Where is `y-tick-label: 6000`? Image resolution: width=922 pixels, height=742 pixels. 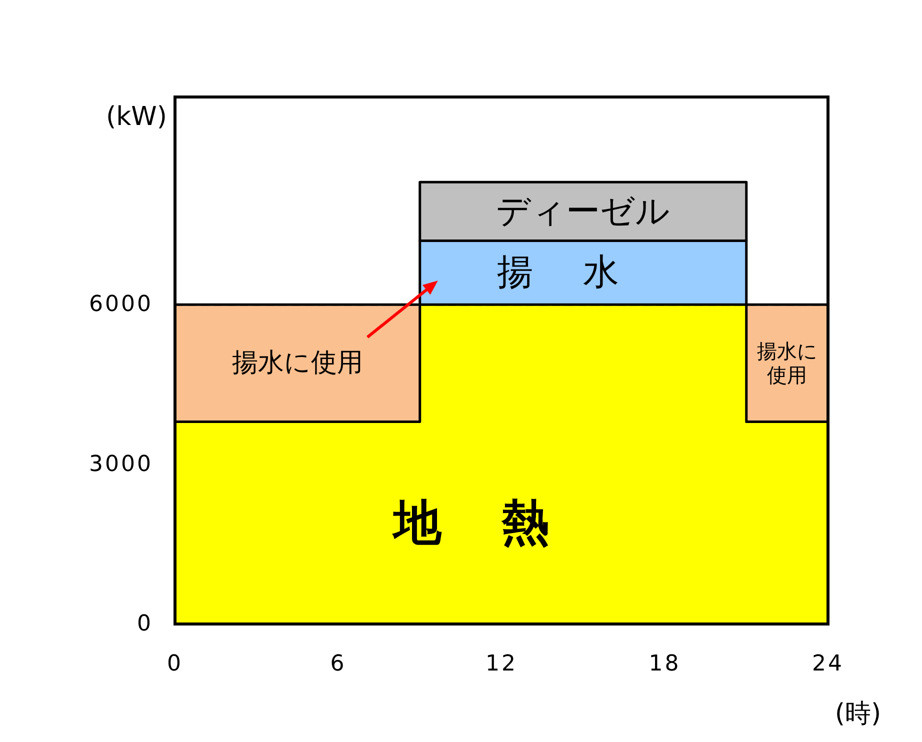
y-tick-label: 6000 is located at coordinates (121, 305).